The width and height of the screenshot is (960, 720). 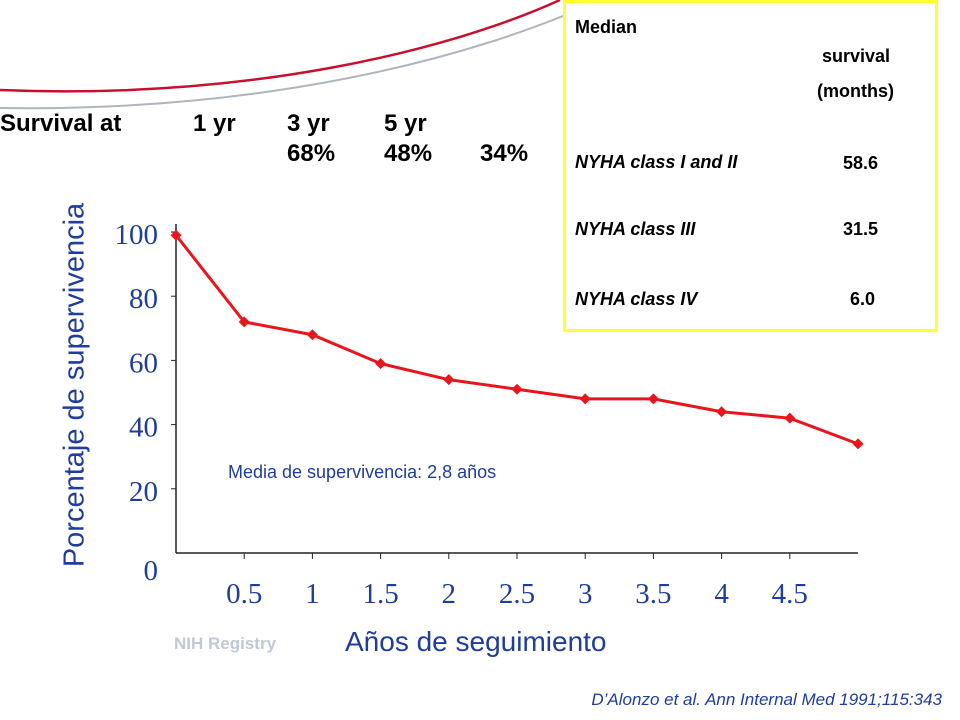 I want to click on period-3yr: 3 yr, so click(x=308, y=123).